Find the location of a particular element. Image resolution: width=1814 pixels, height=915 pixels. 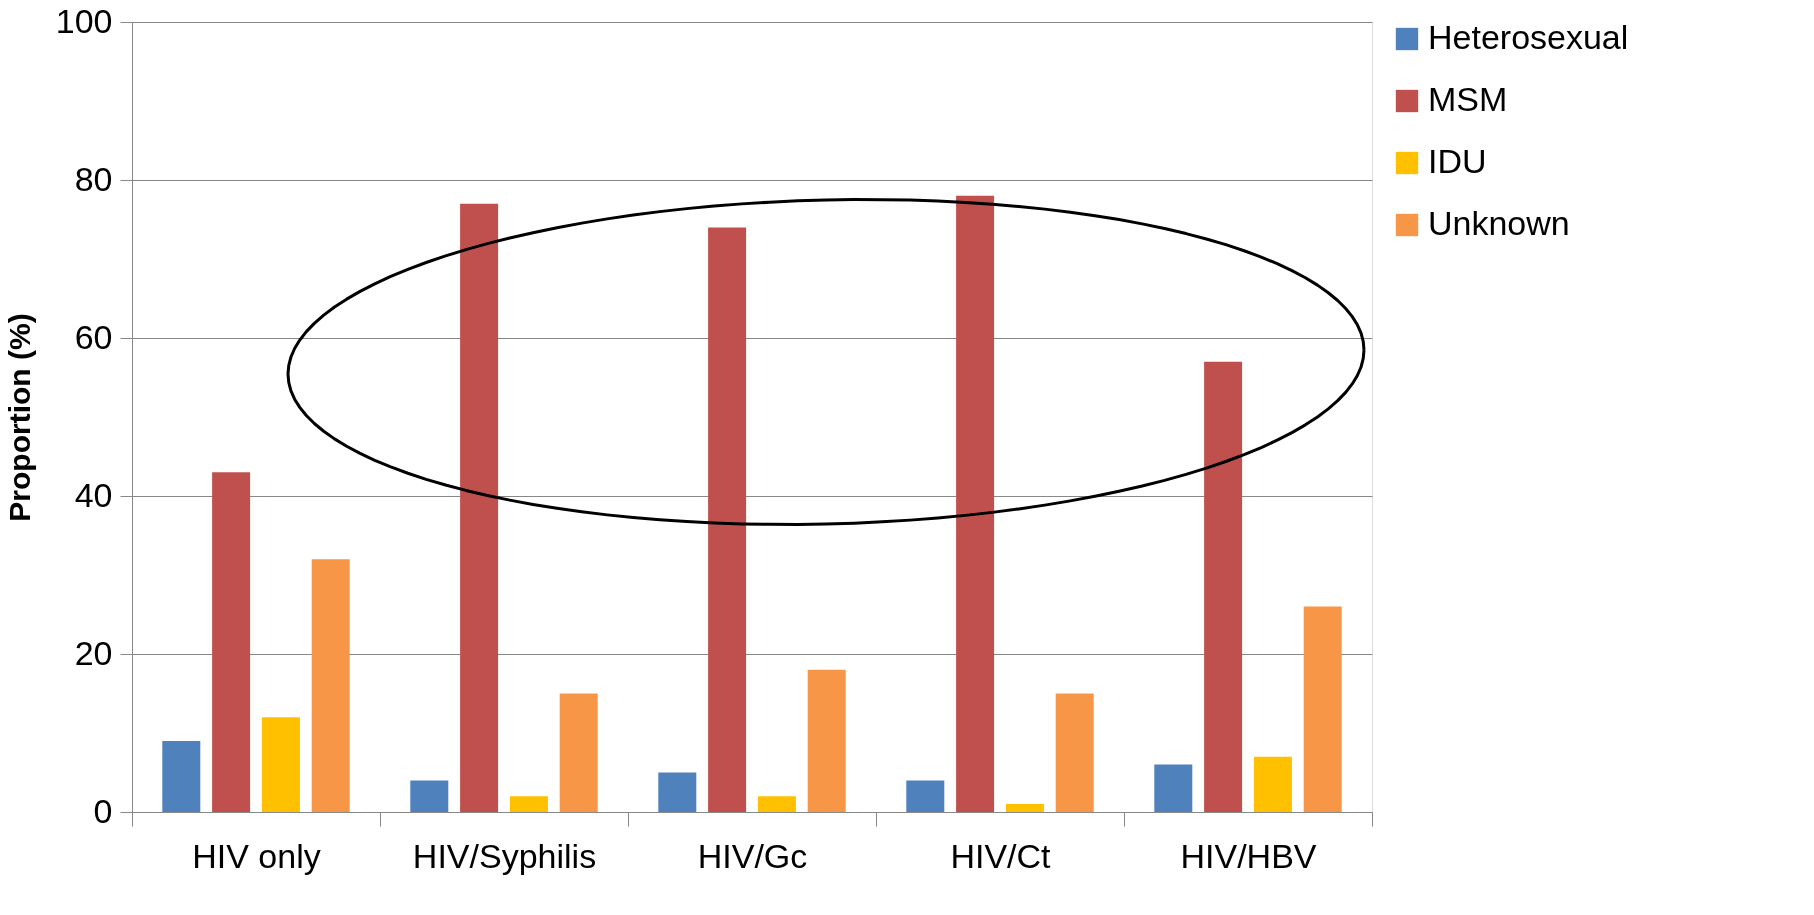

y-axis-title: Proportion (%) is located at coordinates (19, 417).